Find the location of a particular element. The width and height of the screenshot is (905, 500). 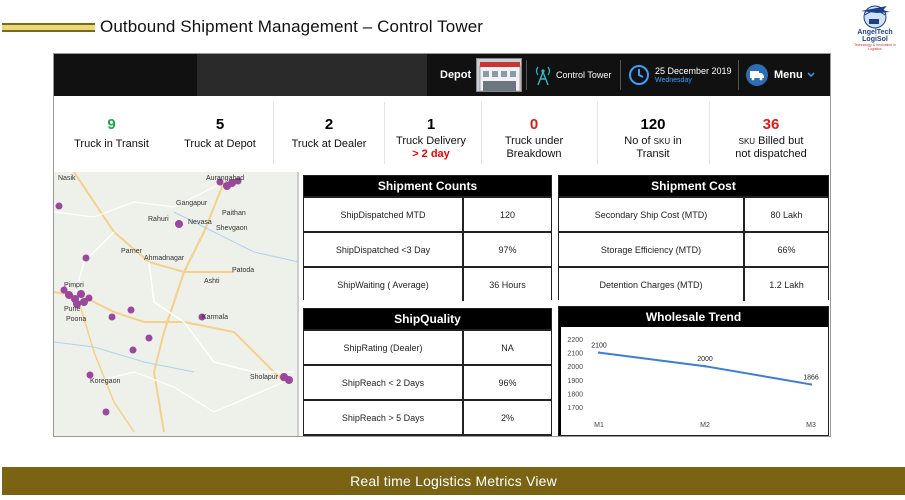

kpi-label-line2: Breakdown is located at coordinates (534, 154).